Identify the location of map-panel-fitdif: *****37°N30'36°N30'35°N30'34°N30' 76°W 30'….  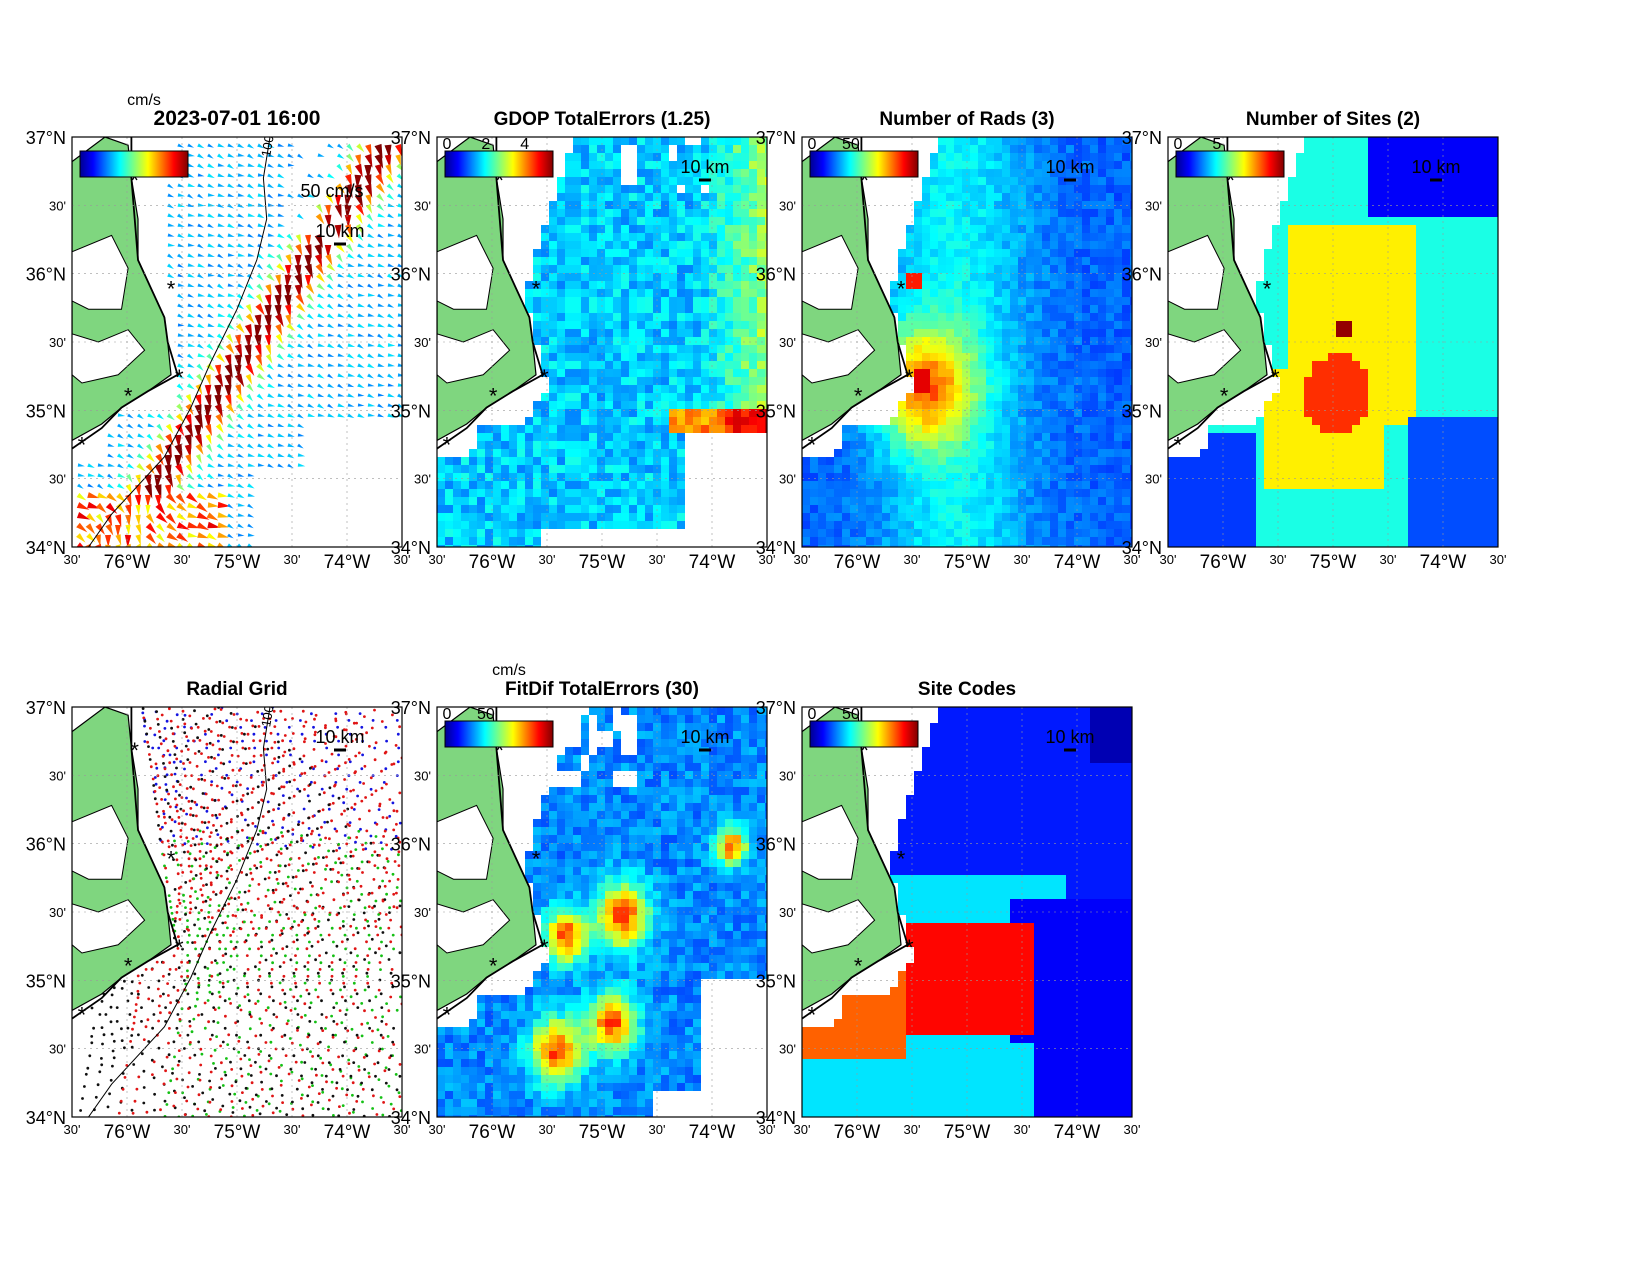
(583, 902).